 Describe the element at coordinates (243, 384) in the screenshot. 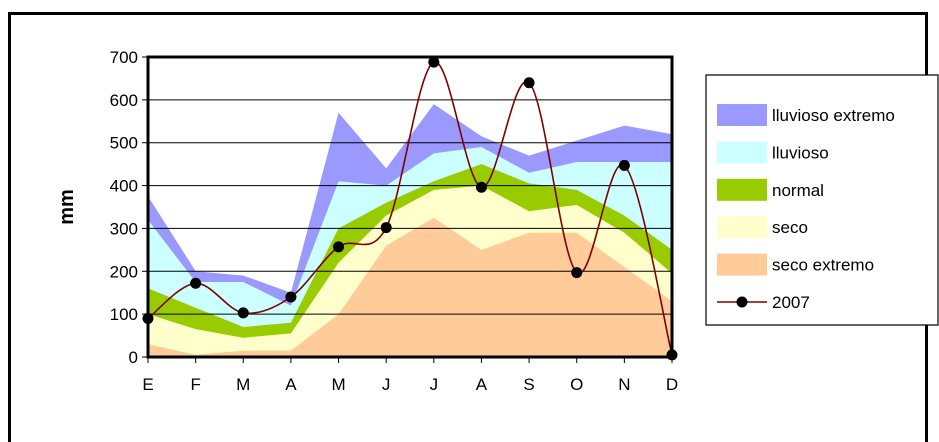

I see `x-tick-label-2: M` at that location.